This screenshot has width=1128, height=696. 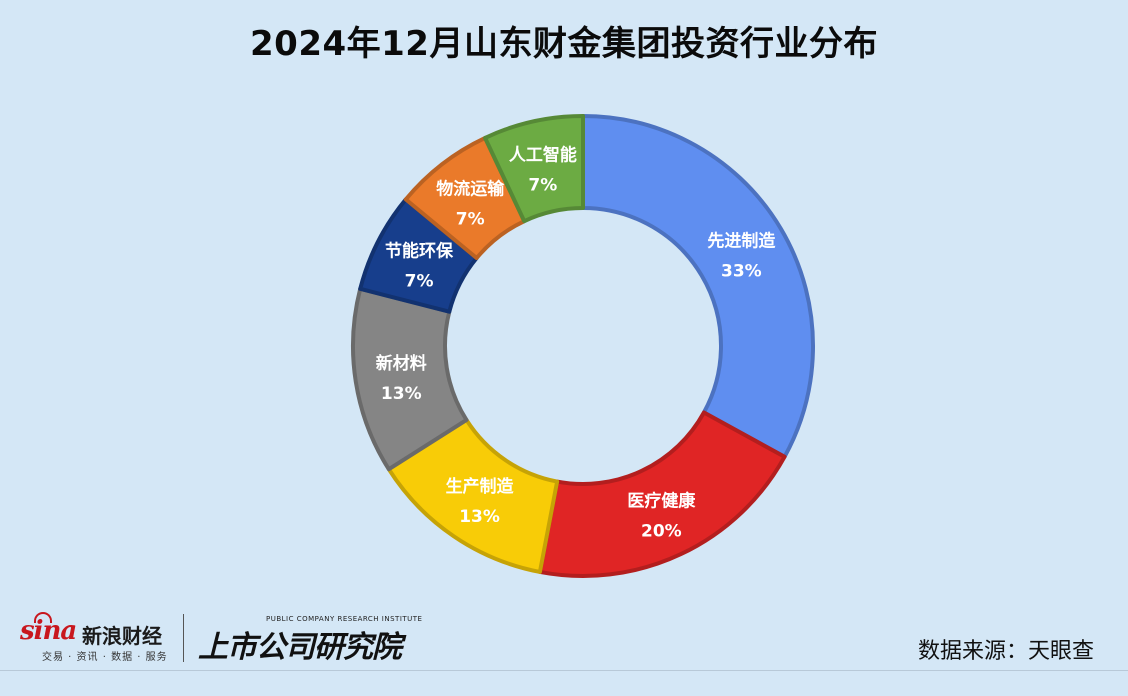 What do you see at coordinates (534, 169) in the screenshot?
I see `slice-人工智能` at bounding box center [534, 169].